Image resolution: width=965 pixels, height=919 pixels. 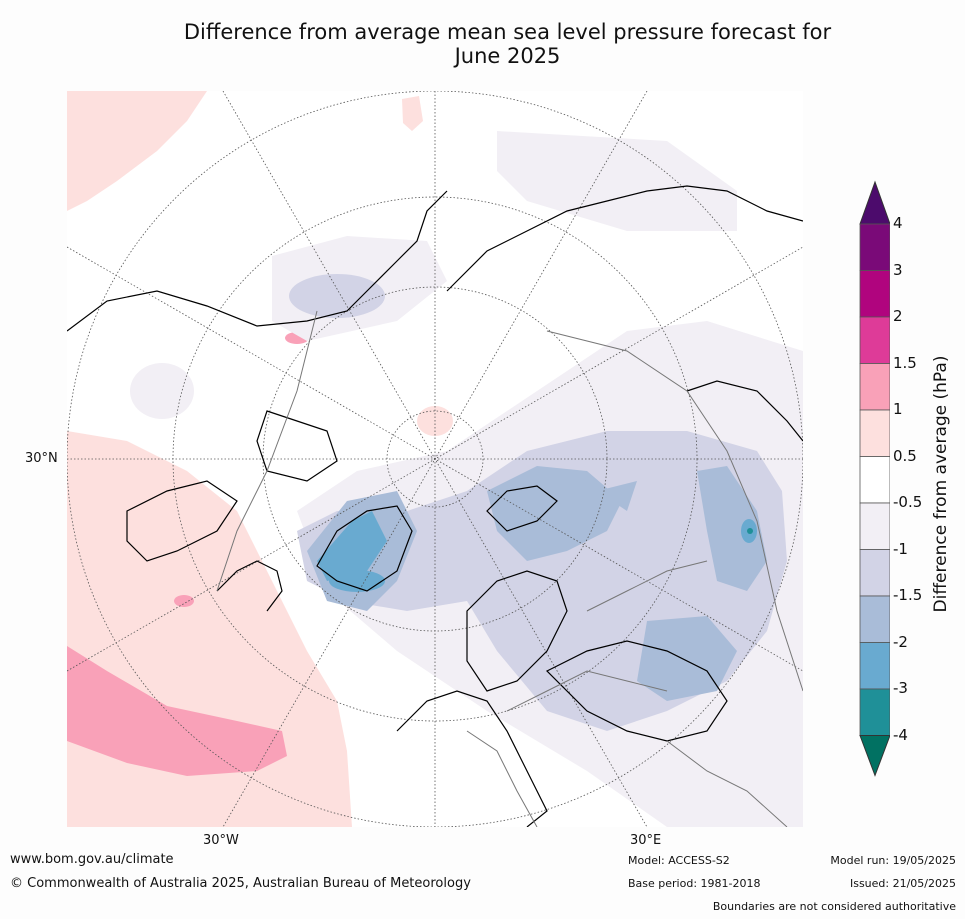 I want to click on colorbar-segments, so click(x=874, y=478).